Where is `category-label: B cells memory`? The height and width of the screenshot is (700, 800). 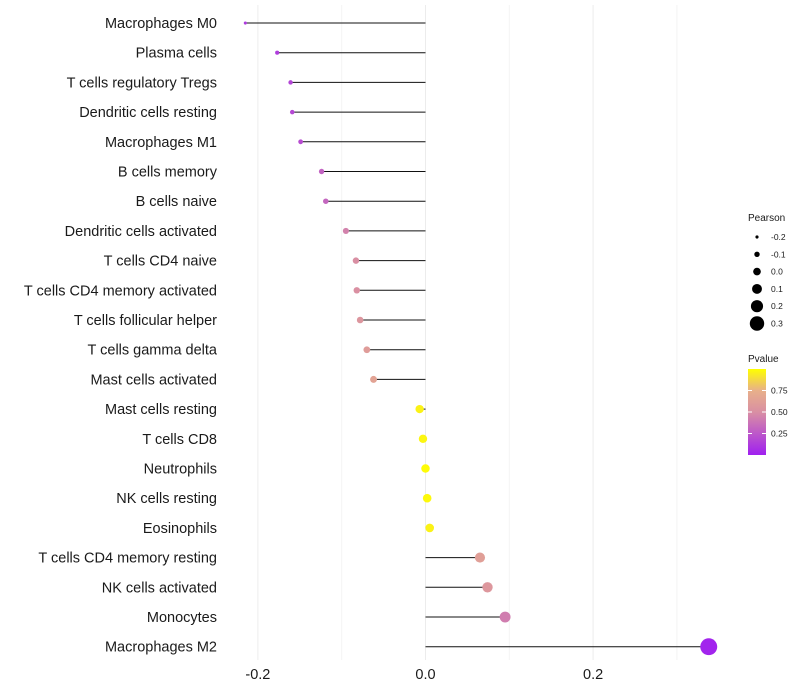
category-label: B cells memory is located at coordinates (168, 173).